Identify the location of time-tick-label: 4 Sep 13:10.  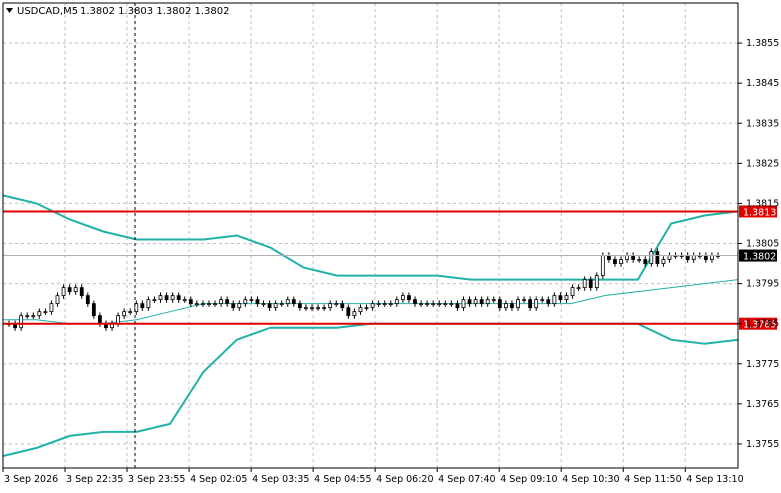
(714, 479).